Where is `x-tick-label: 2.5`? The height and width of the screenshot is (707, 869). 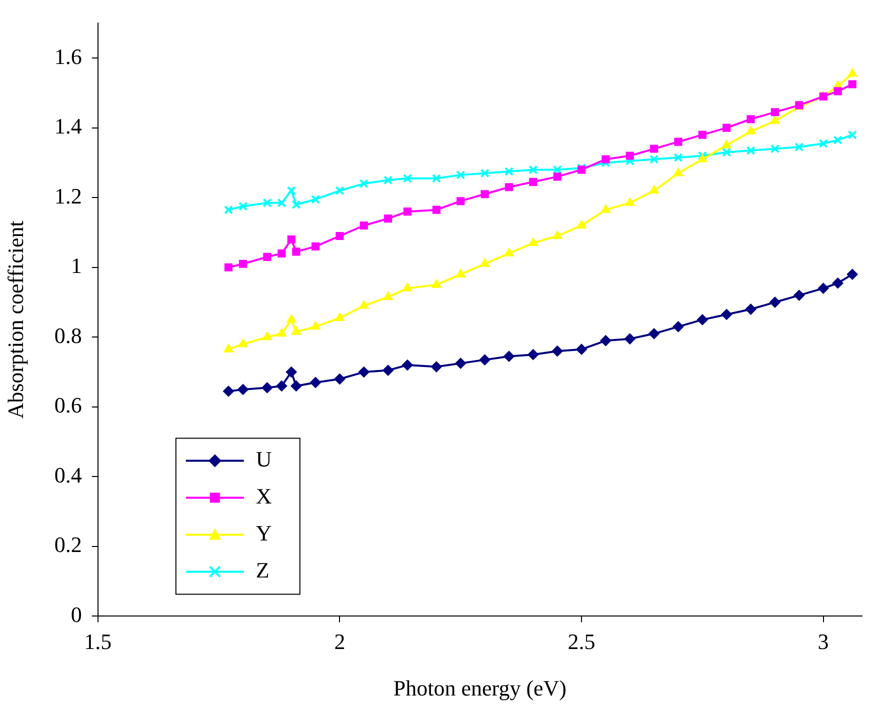
x-tick-label: 2.5 is located at coordinates (582, 641).